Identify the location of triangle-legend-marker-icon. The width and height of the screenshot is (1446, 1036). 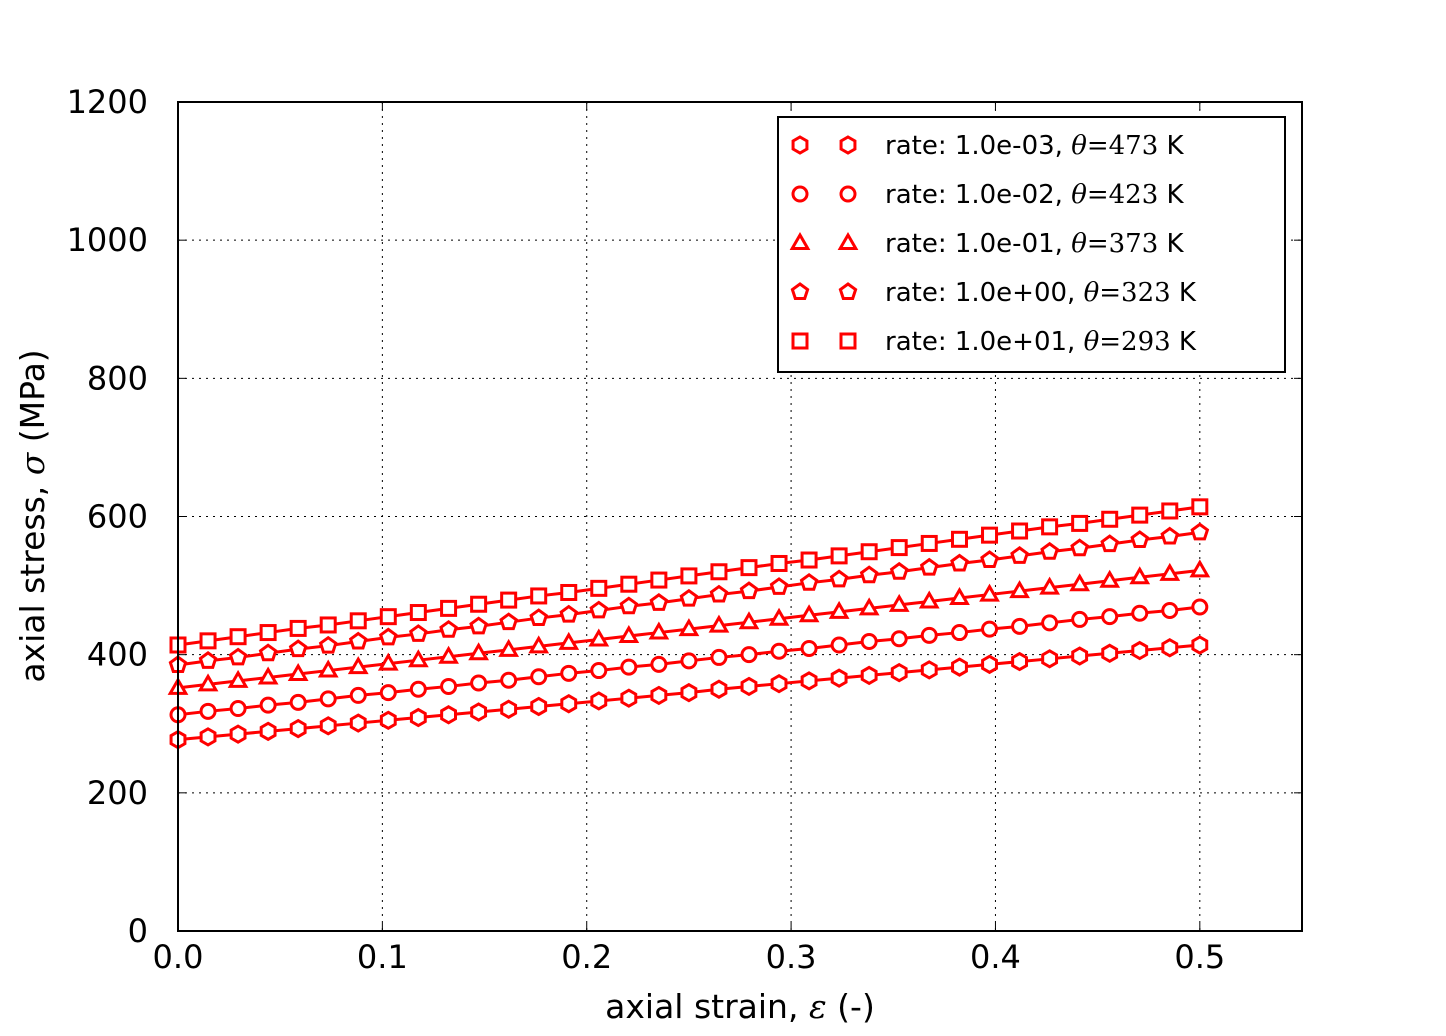
(800, 240).